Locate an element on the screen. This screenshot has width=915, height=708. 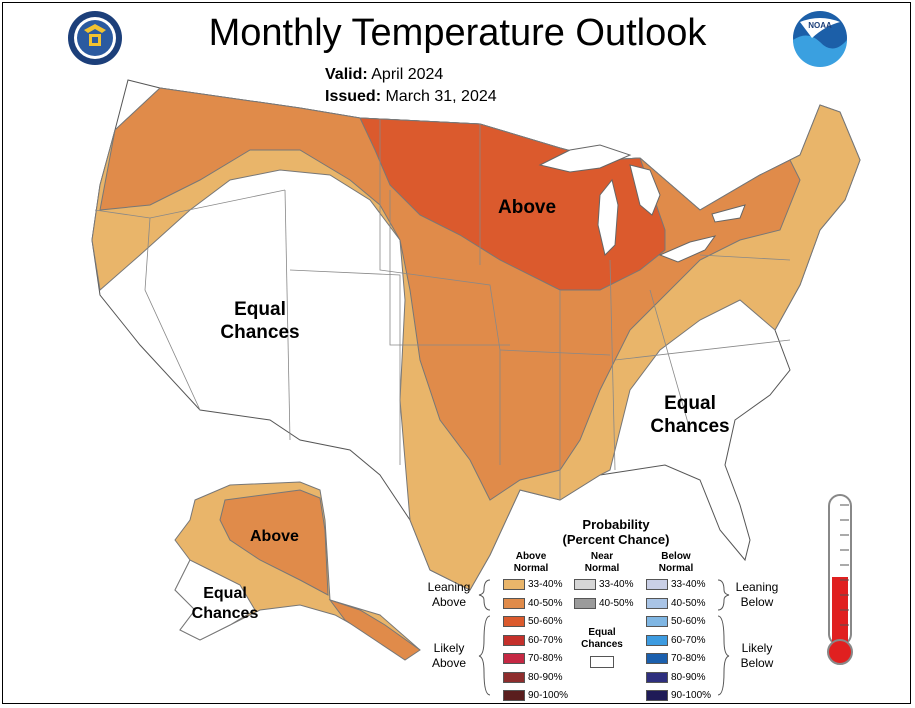
issued-value: March 31, 2024 is located at coordinates (441, 96).